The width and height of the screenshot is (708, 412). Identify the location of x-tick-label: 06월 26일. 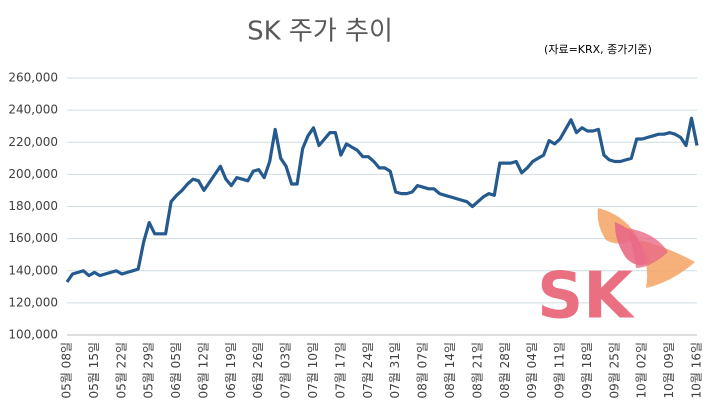
(258, 370).